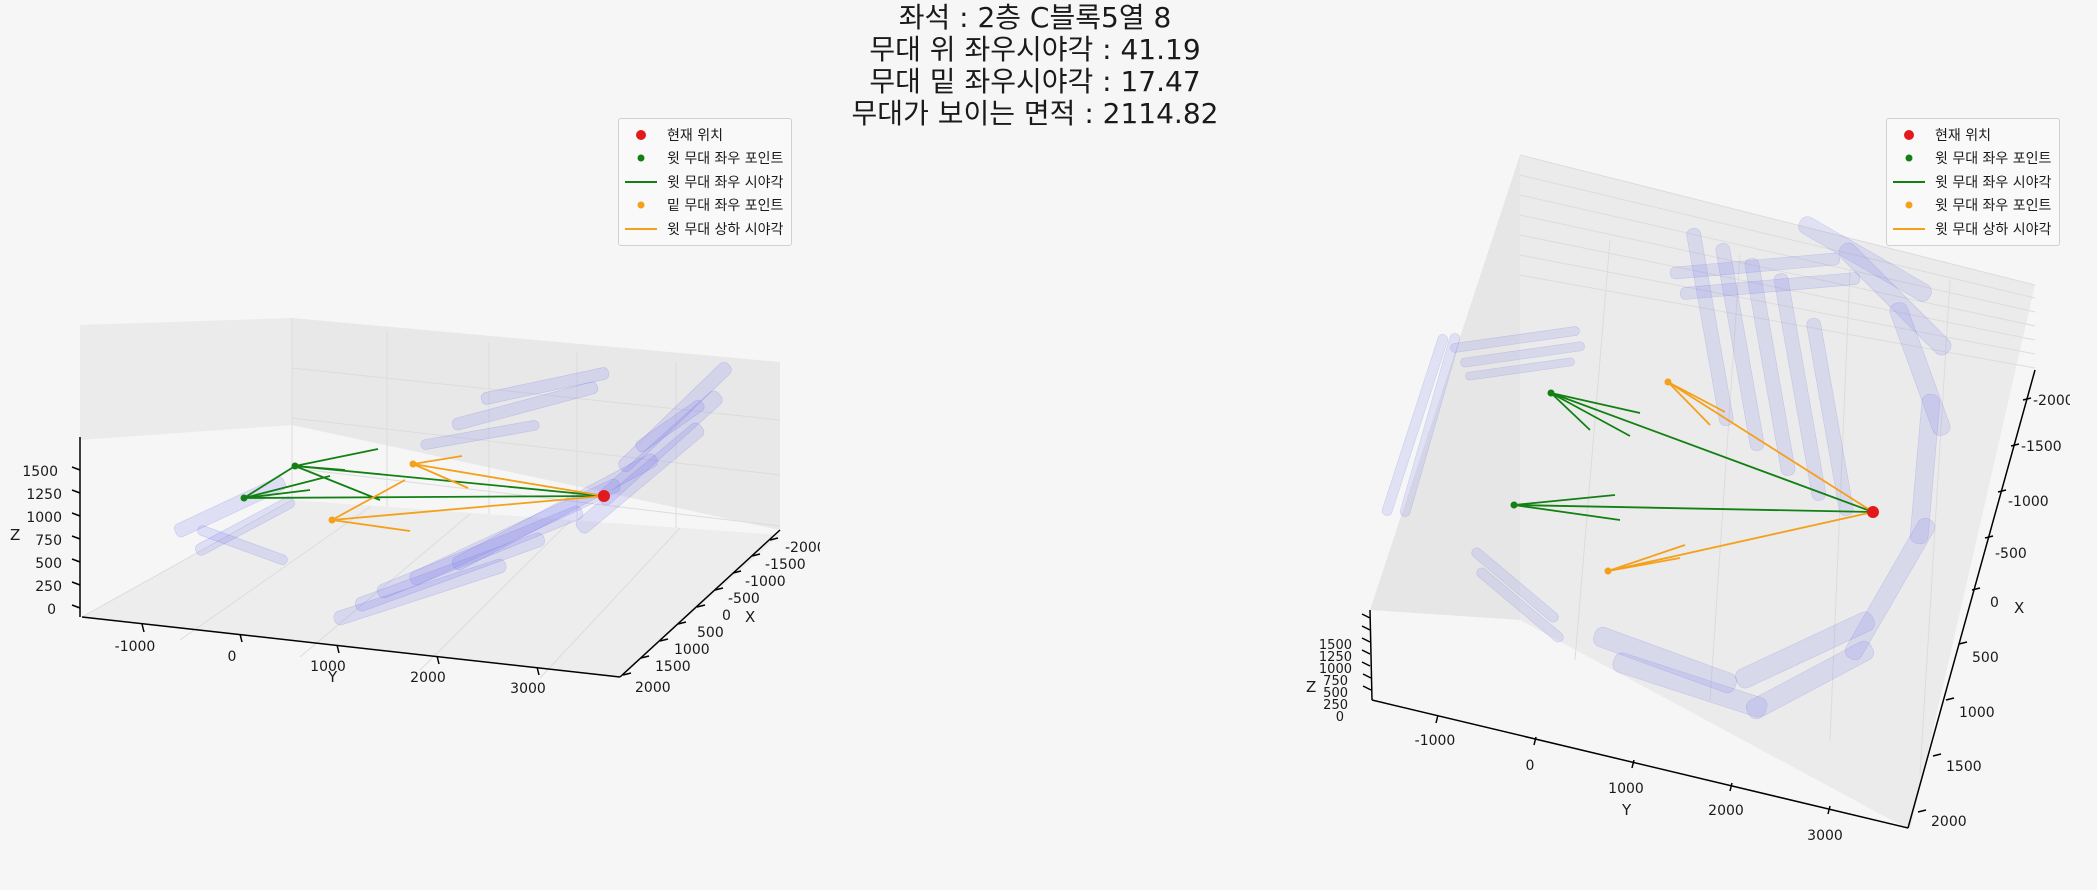 The height and width of the screenshot is (890, 2097). I want to click on z-tick-label-1500: 1500, so click(40, 472).